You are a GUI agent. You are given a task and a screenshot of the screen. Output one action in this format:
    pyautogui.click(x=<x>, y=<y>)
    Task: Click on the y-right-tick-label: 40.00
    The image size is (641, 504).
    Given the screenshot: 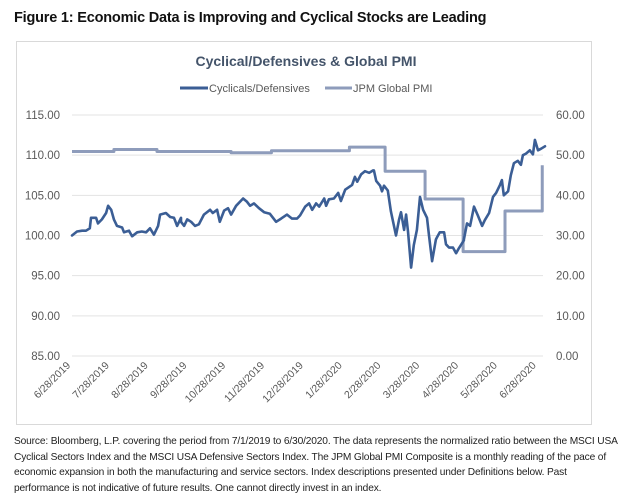 What is the action you would take?
    pyautogui.click(x=570, y=196)
    